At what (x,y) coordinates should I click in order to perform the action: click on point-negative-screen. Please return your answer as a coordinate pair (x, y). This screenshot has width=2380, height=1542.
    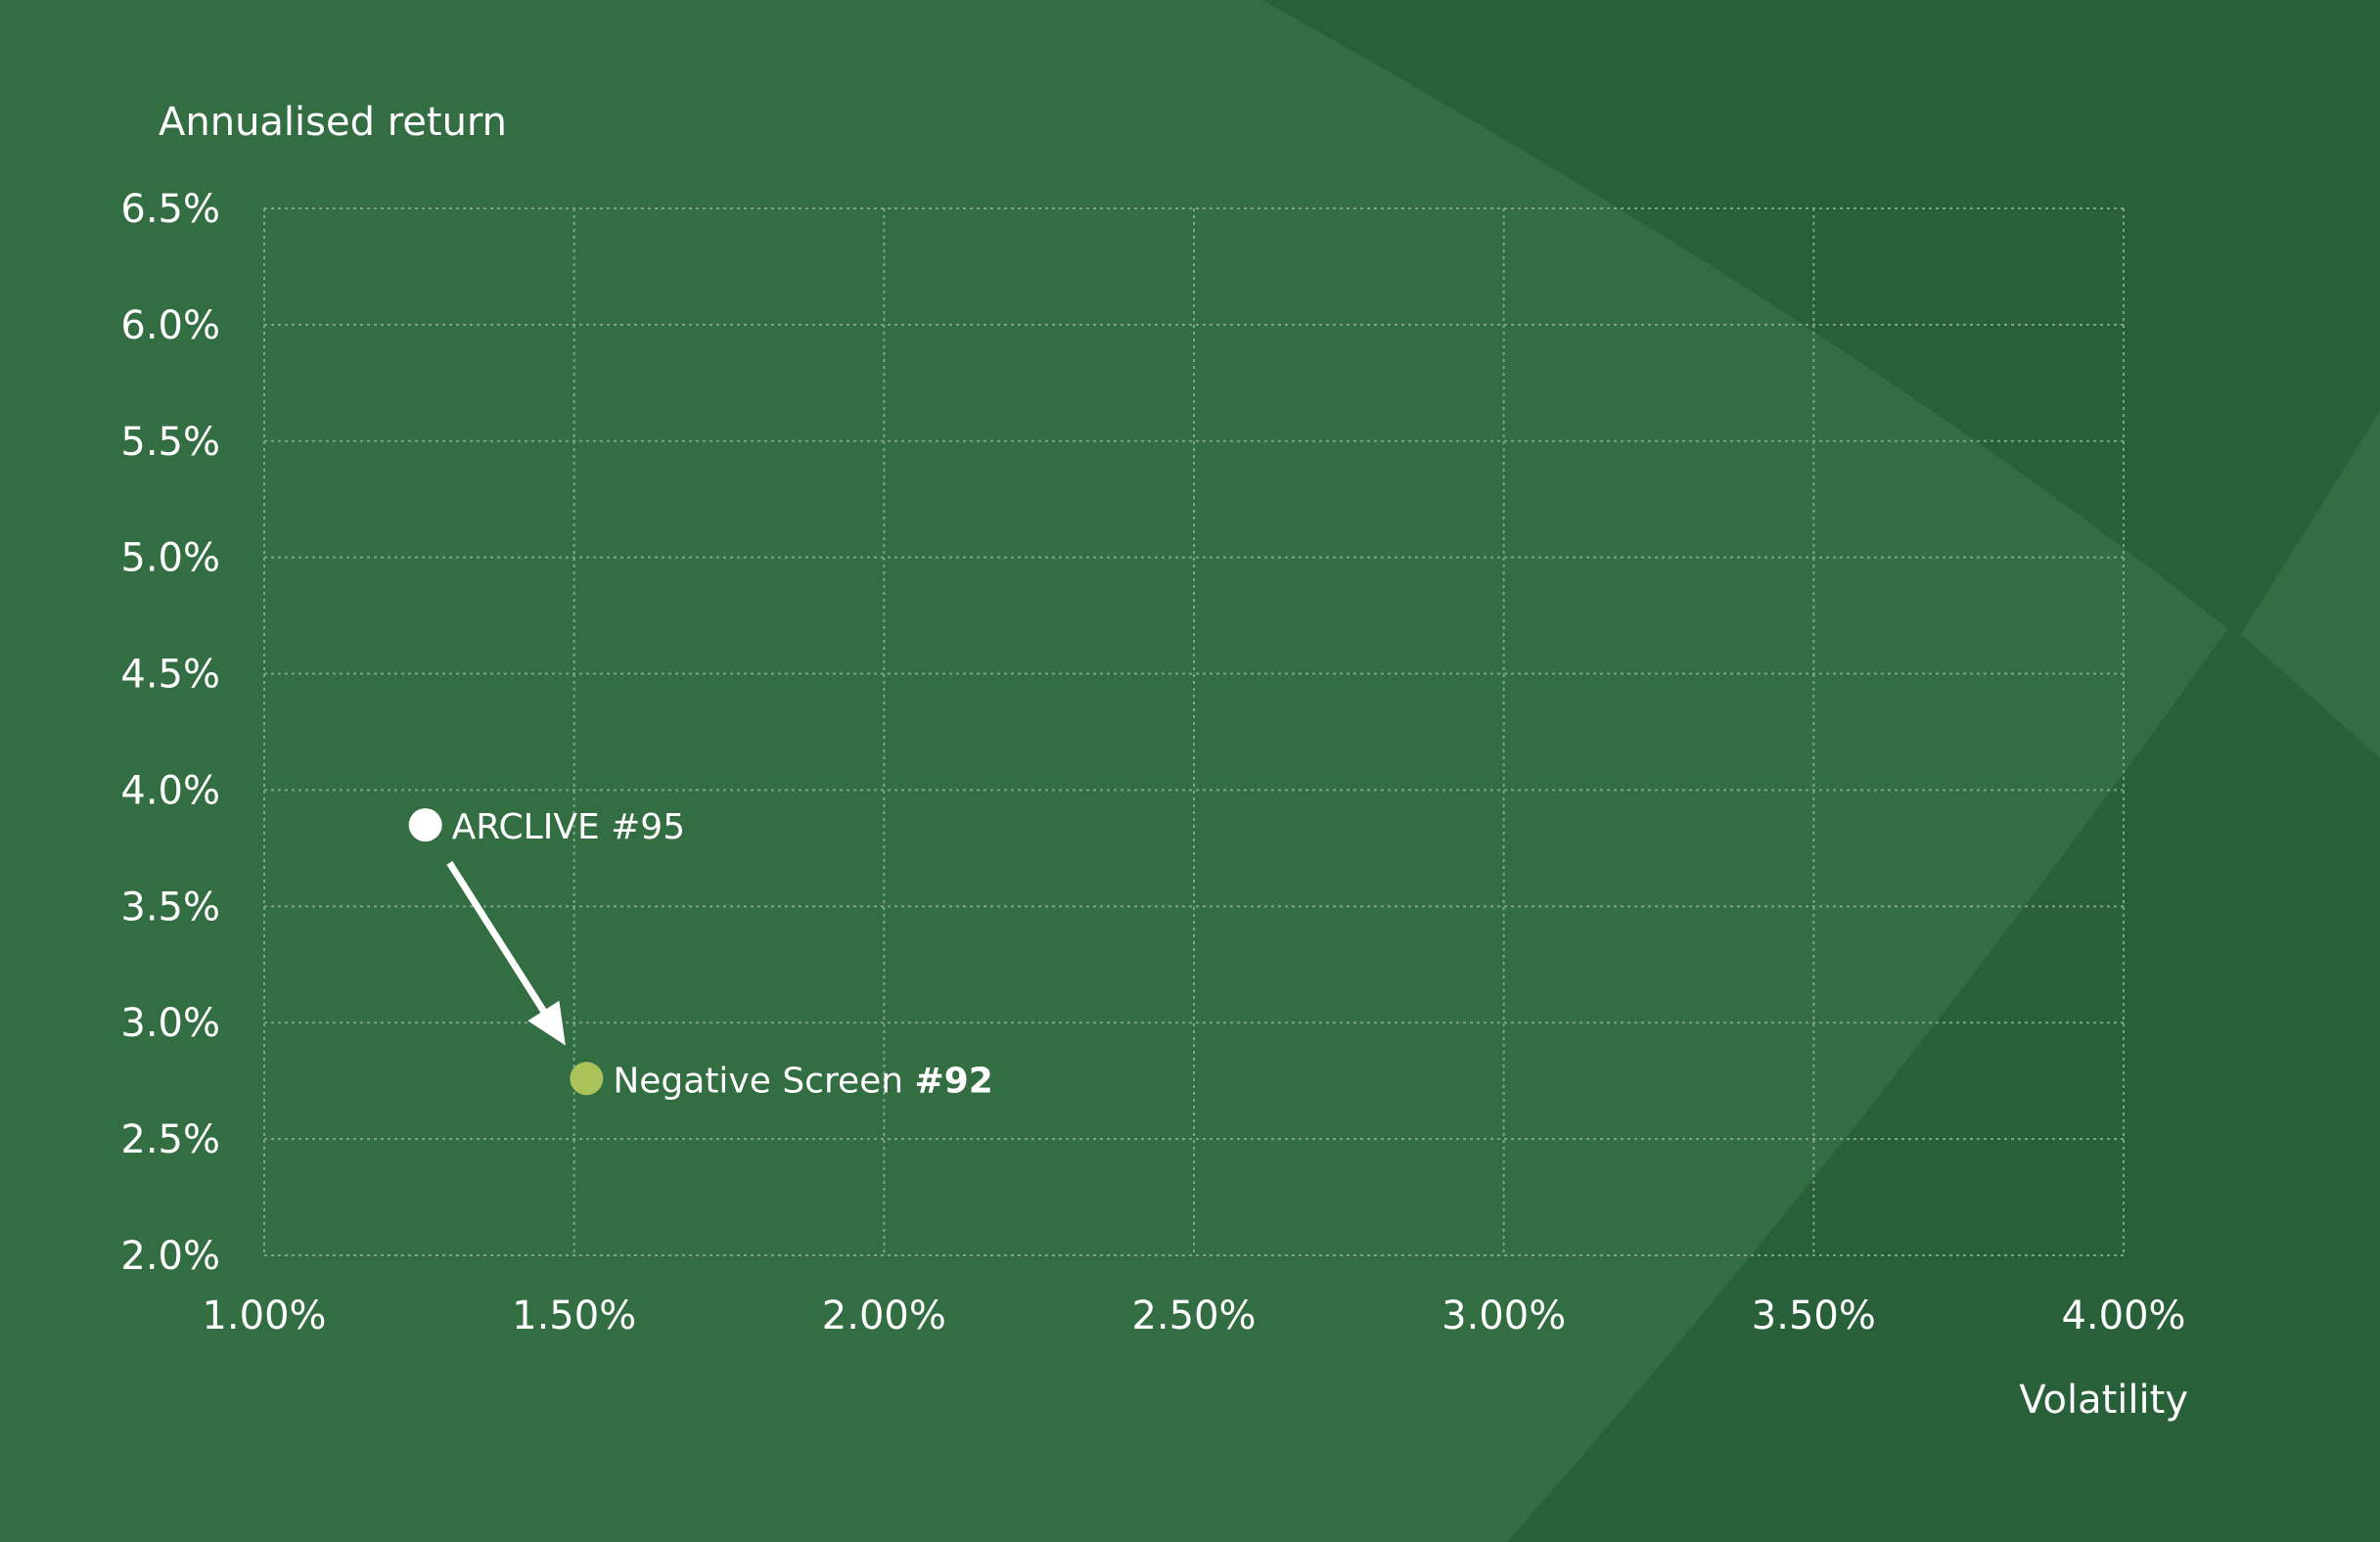
    Looking at the image, I should click on (587, 1079).